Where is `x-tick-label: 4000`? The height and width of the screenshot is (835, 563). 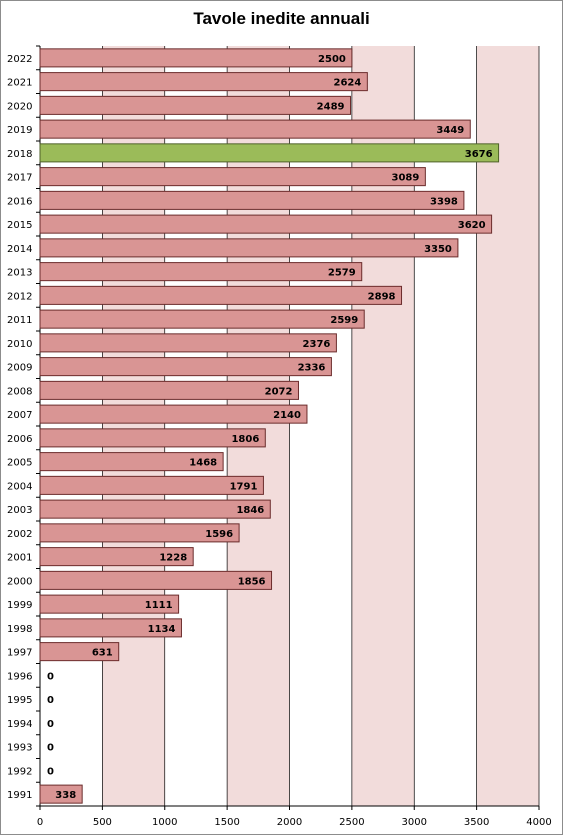
x-tick-label: 4000 is located at coordinates (538, 822).